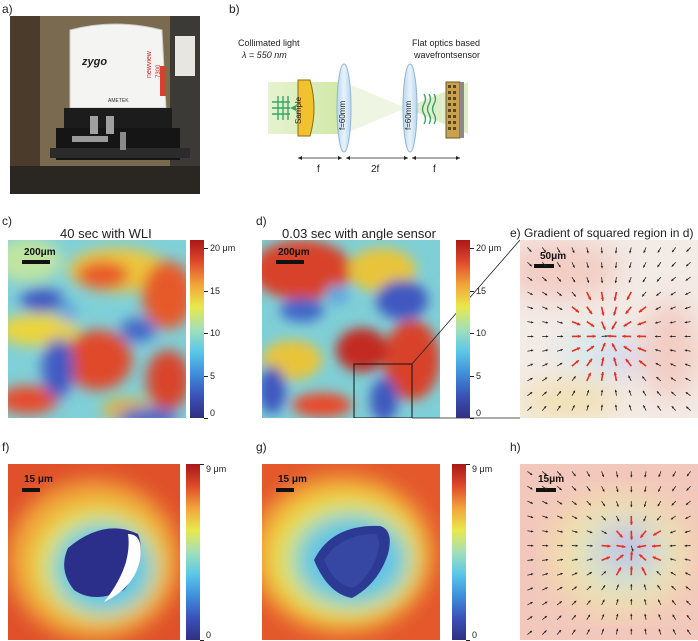  What do you see at coordinates (6, 447) in the screenshot?
I see `panel-label-f: f)` at bounding box center [6, 447].